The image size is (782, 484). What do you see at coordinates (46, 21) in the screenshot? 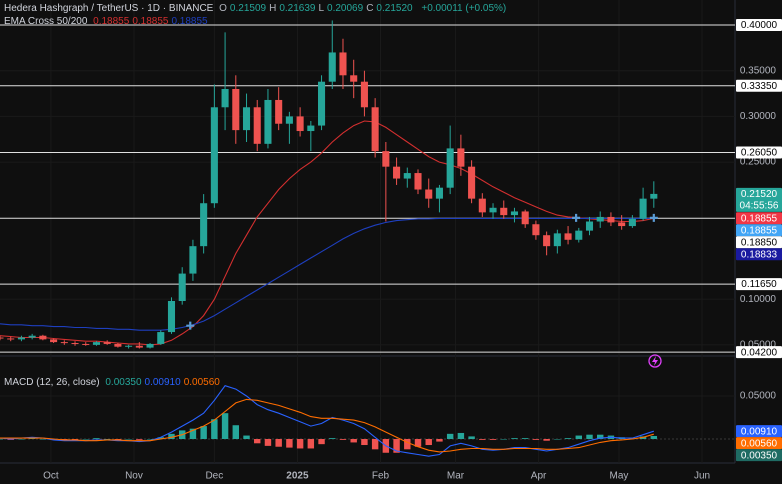
I see `indicator-name: EMA Cross 50/200` at bounding box center [46, 21].